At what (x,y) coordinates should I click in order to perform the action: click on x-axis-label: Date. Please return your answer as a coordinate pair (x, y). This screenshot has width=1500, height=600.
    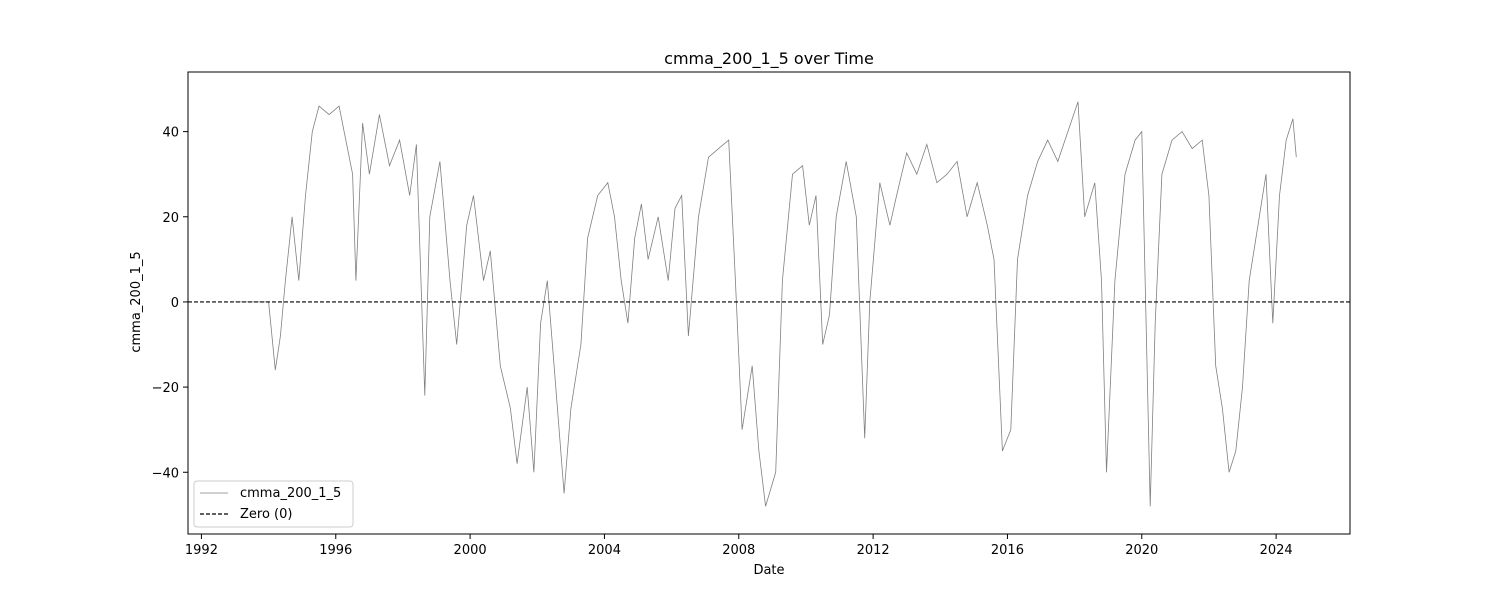
    Looking at the image, I should click on (768, 570).